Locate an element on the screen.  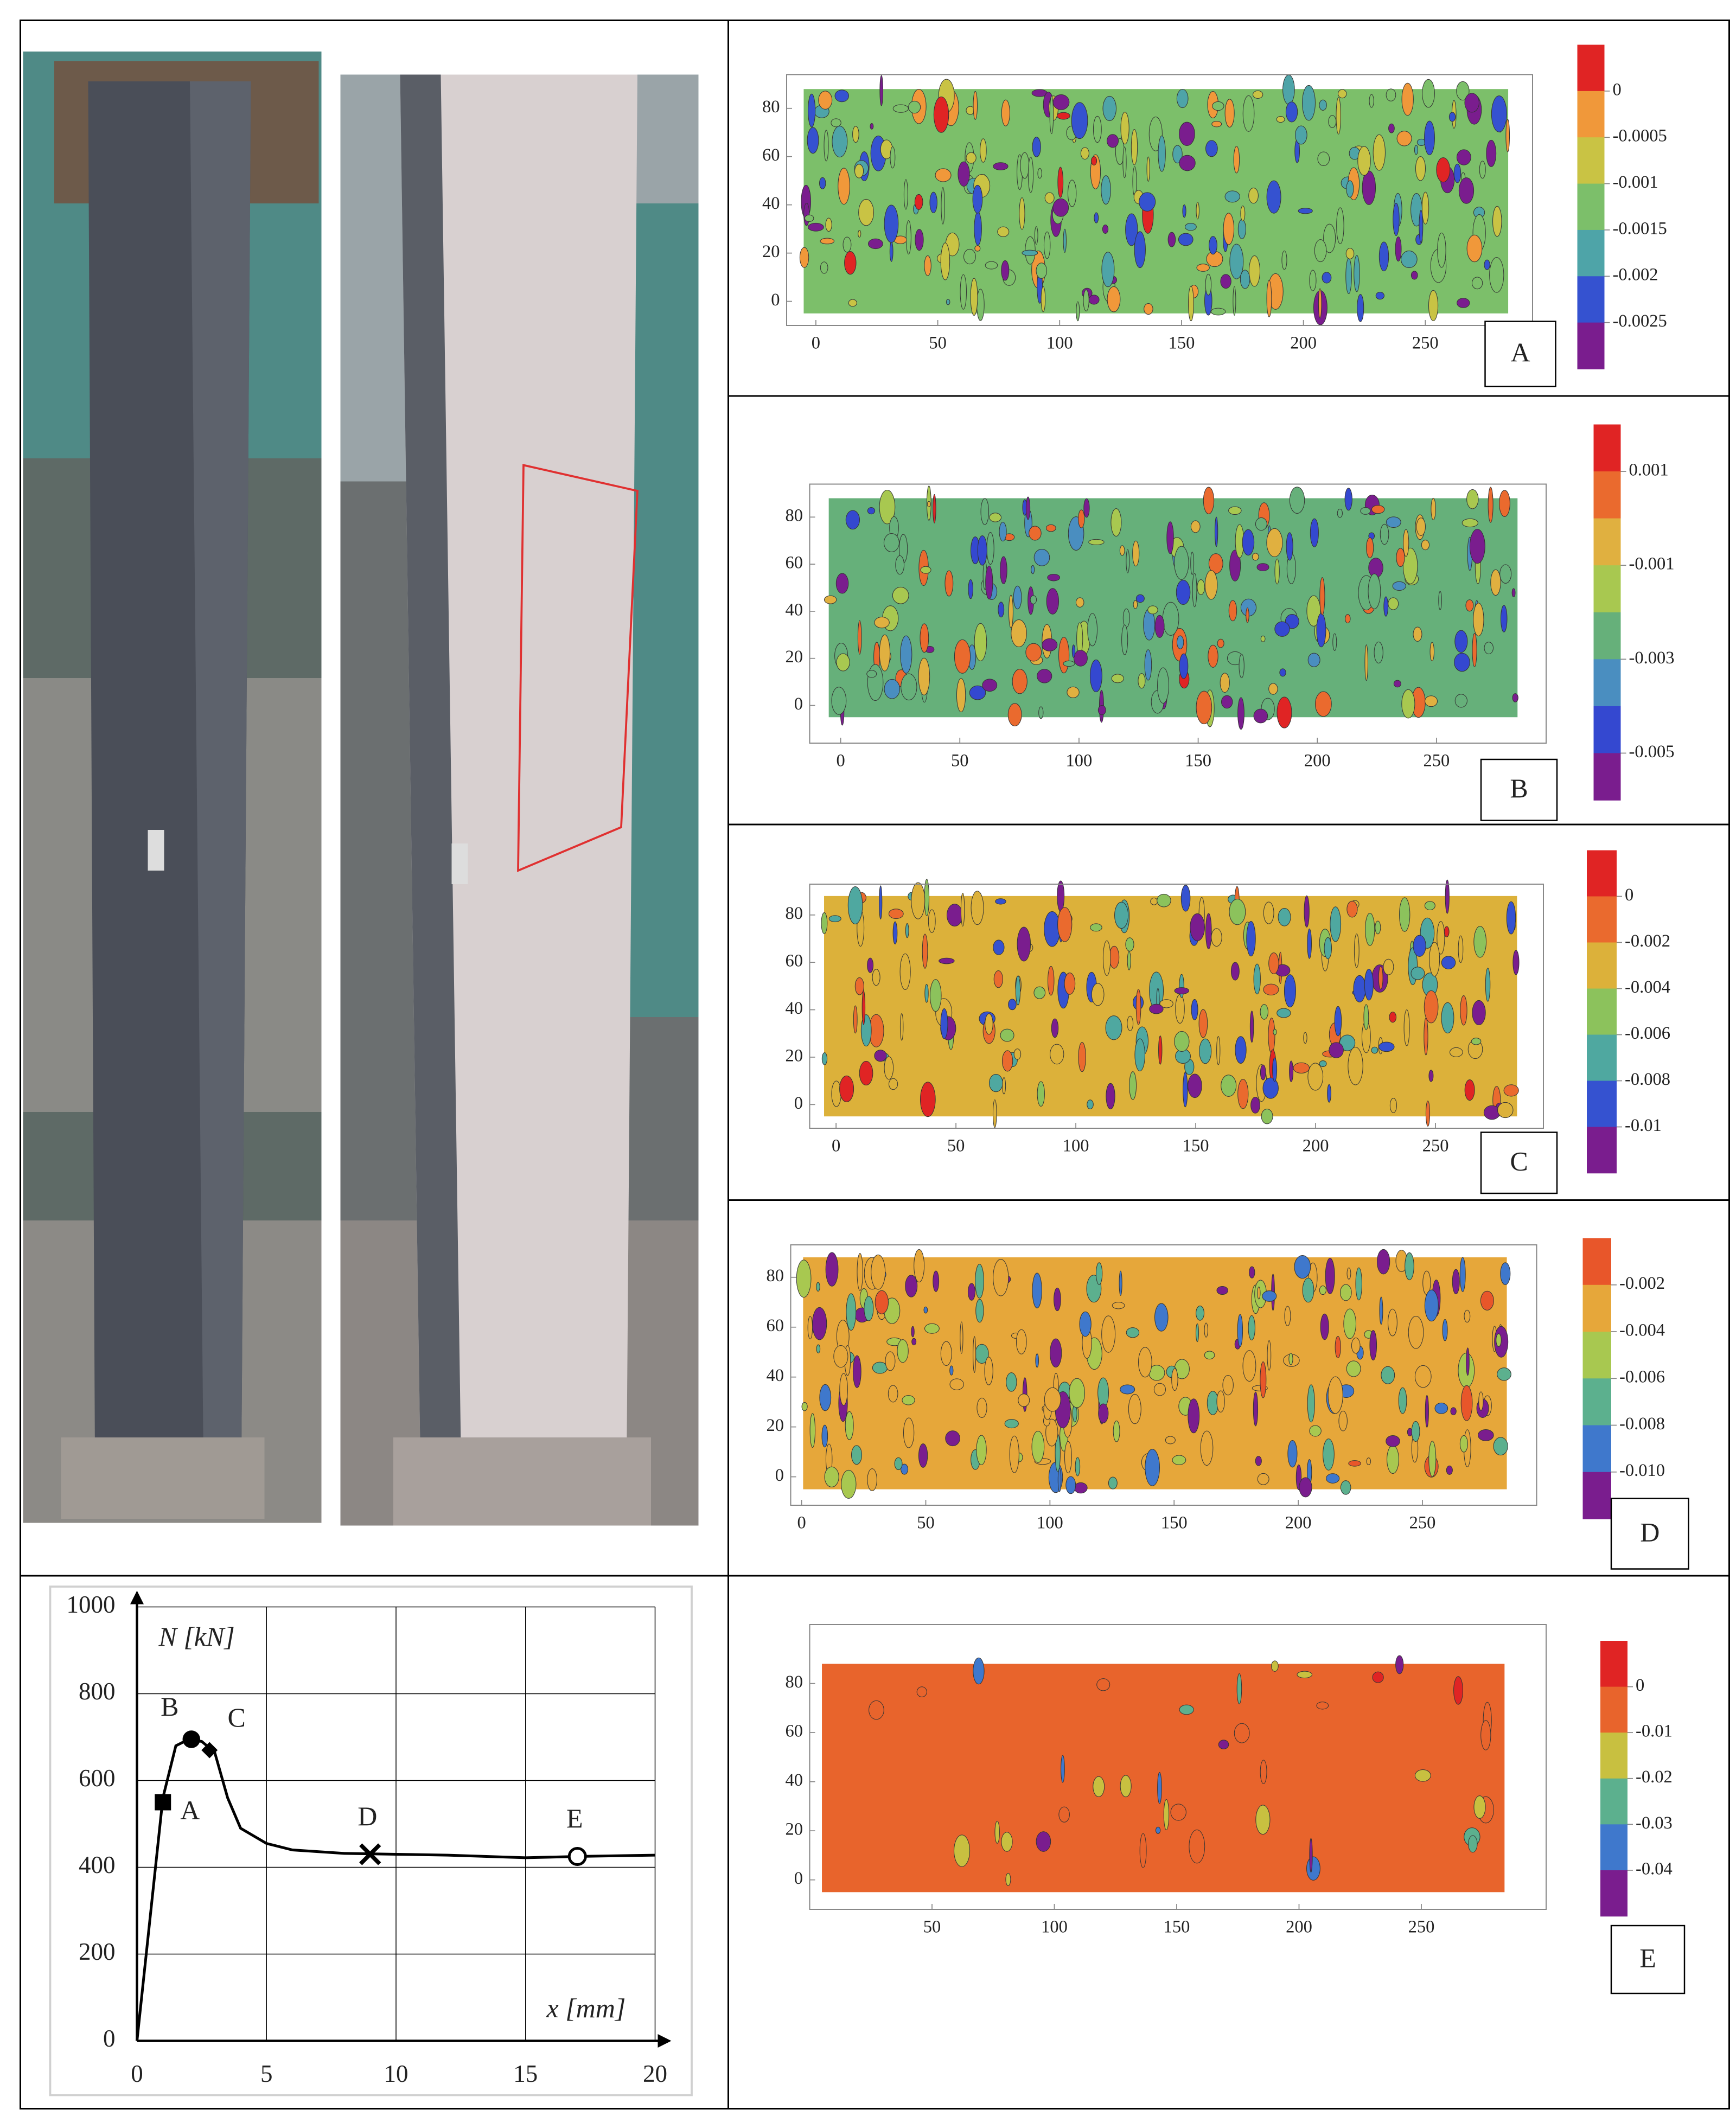
colorbar-tick-label: -0.008 is located at coordinates (1647, 1079).